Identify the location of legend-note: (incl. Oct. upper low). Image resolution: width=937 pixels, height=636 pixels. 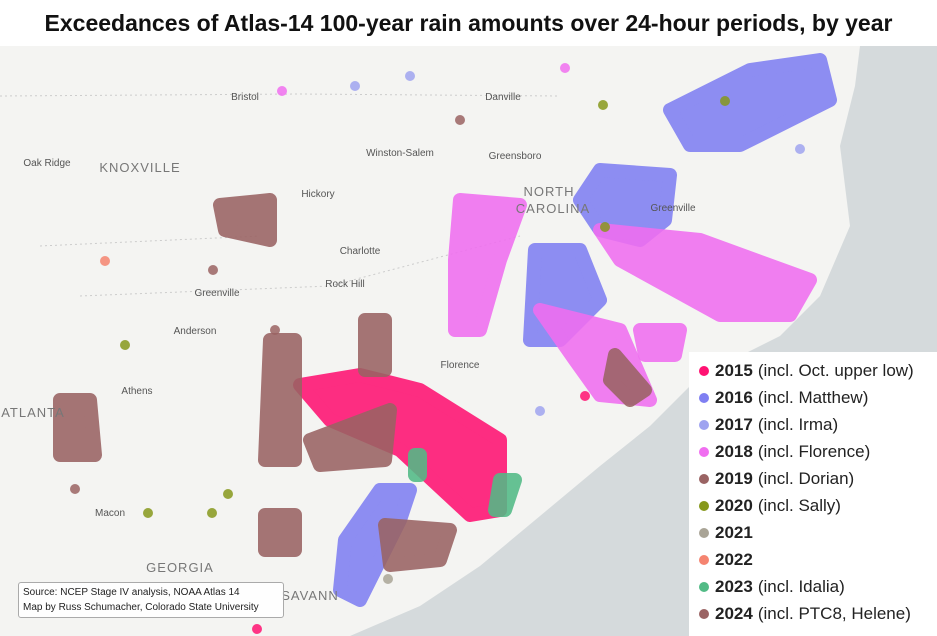
(835, 370).